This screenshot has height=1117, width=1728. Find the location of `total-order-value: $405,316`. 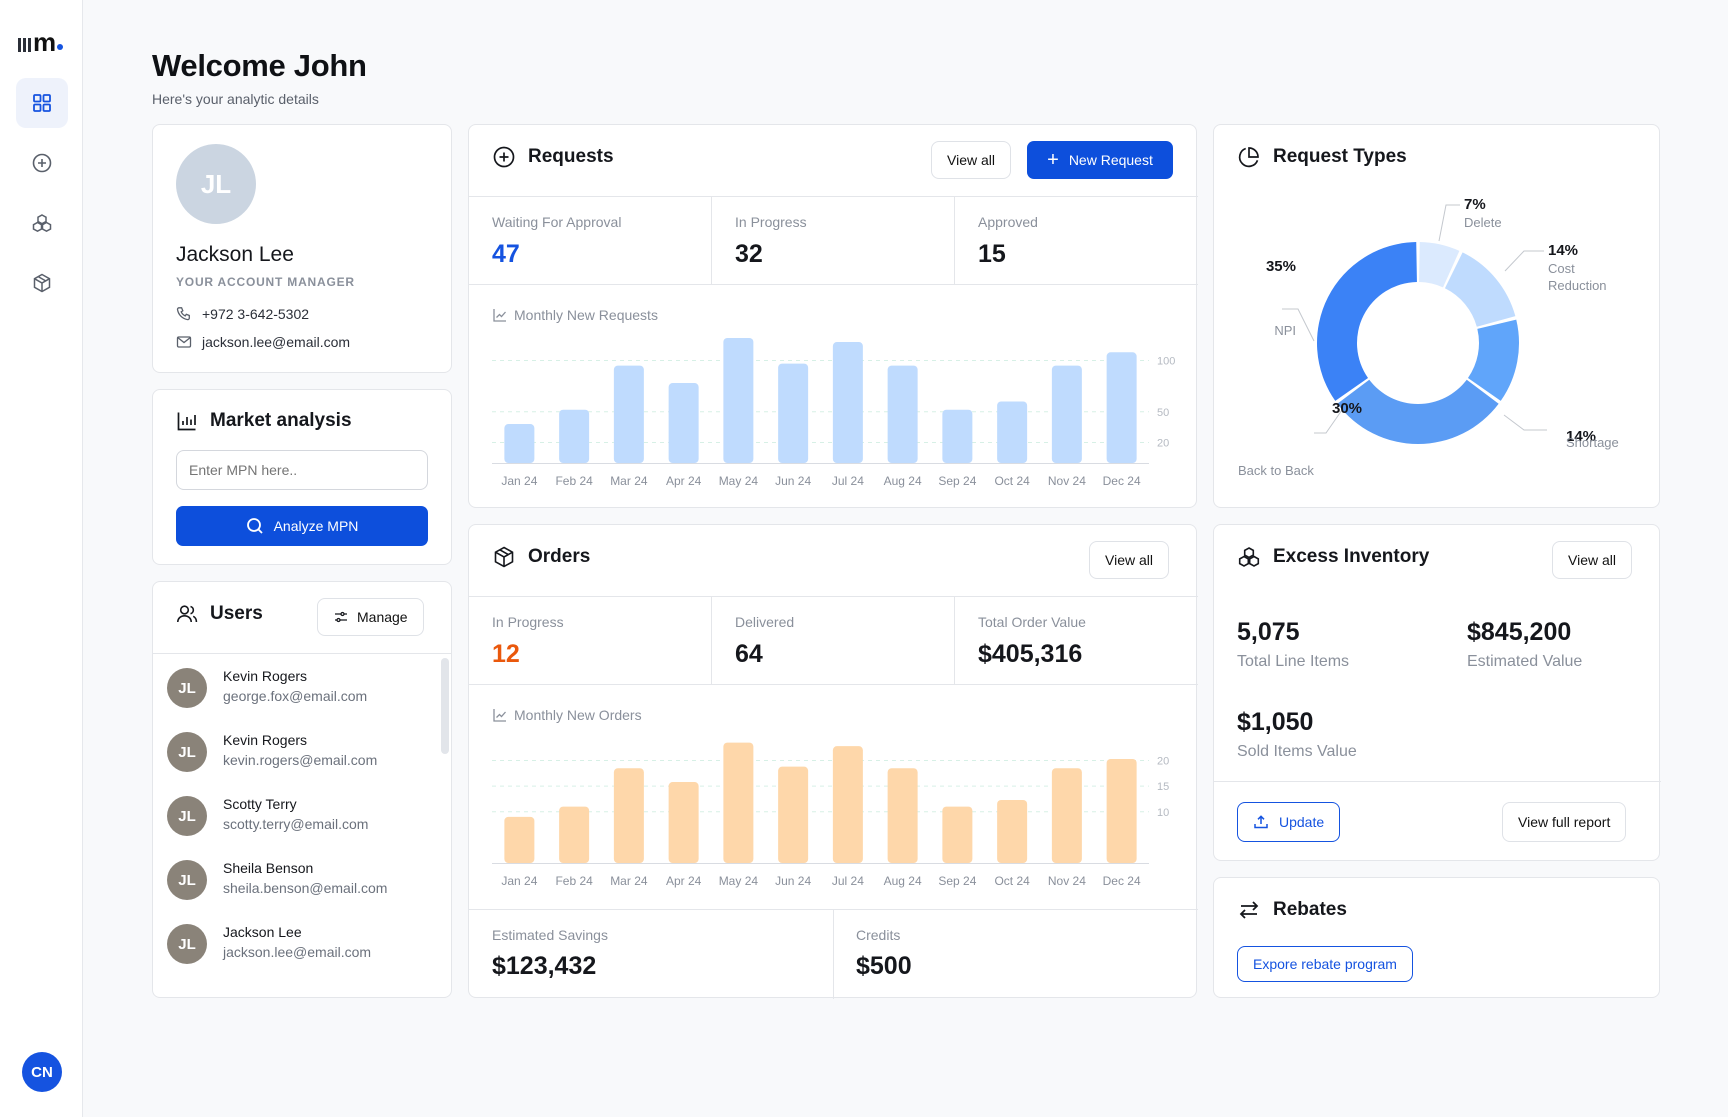

total-order-value: $405,316 is located at coordinates (1030, 654).